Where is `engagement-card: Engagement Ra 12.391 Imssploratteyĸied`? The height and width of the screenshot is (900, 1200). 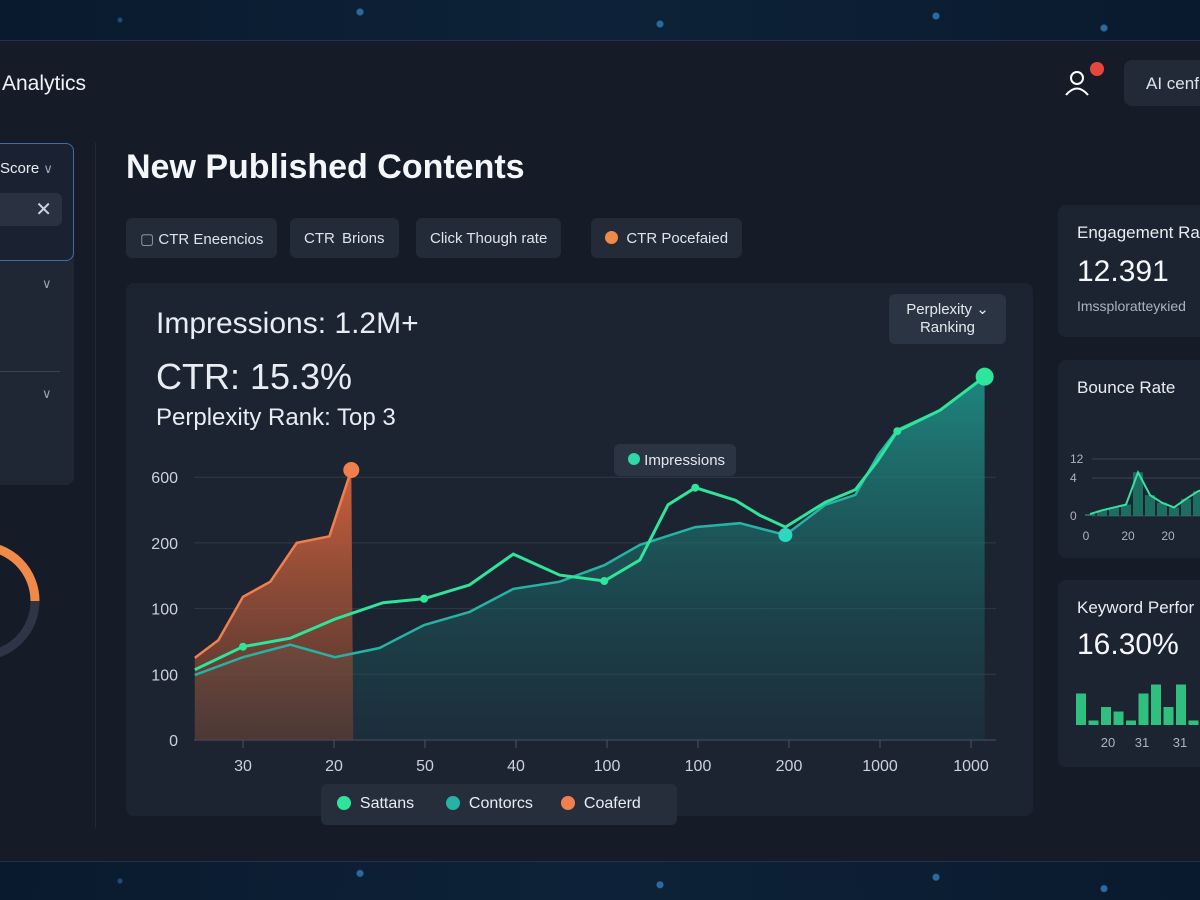 engagement-card: Engagement Ra 12.391 Imssploratteyĸied is located at coordinates (1129, 271).